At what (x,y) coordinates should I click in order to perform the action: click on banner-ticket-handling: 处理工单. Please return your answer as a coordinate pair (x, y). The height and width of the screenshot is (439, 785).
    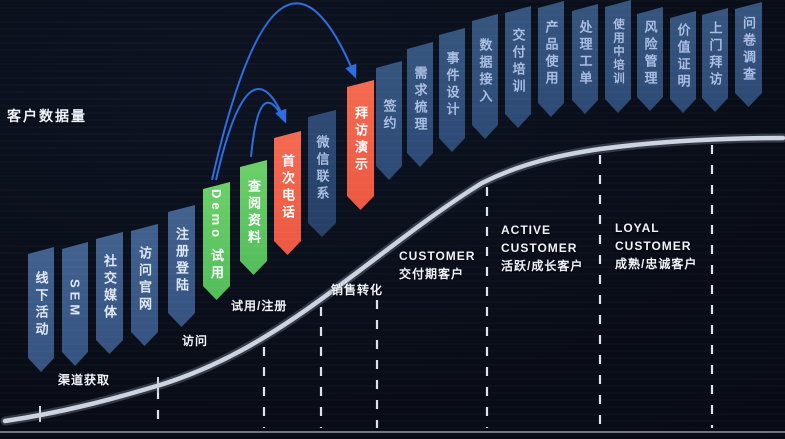
    Looking at the image, I should click on (585, 59).